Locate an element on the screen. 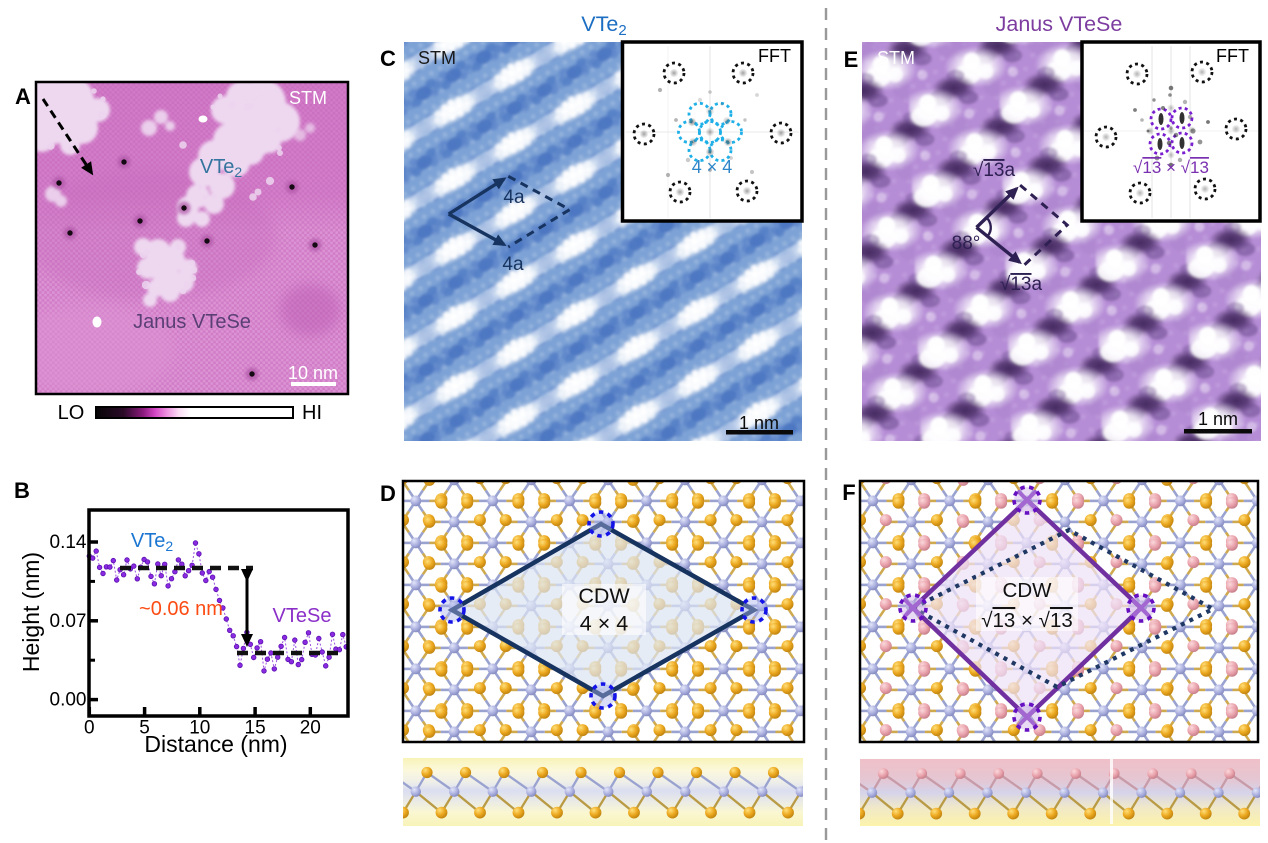 The image size is (1268, 843). svg-text: √13 × √13 is located at coordinates (1171, 167).